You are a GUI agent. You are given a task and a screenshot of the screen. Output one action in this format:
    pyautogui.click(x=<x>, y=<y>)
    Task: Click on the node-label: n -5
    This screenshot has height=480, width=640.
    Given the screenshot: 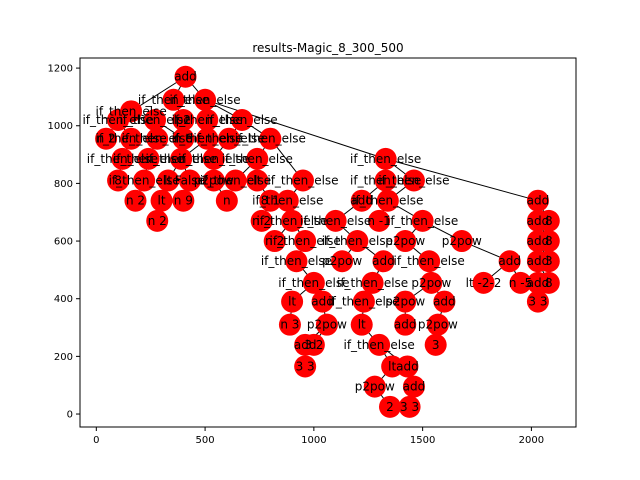 What is the action you would take?
    pyautogui.click(x=520, y=283)
    